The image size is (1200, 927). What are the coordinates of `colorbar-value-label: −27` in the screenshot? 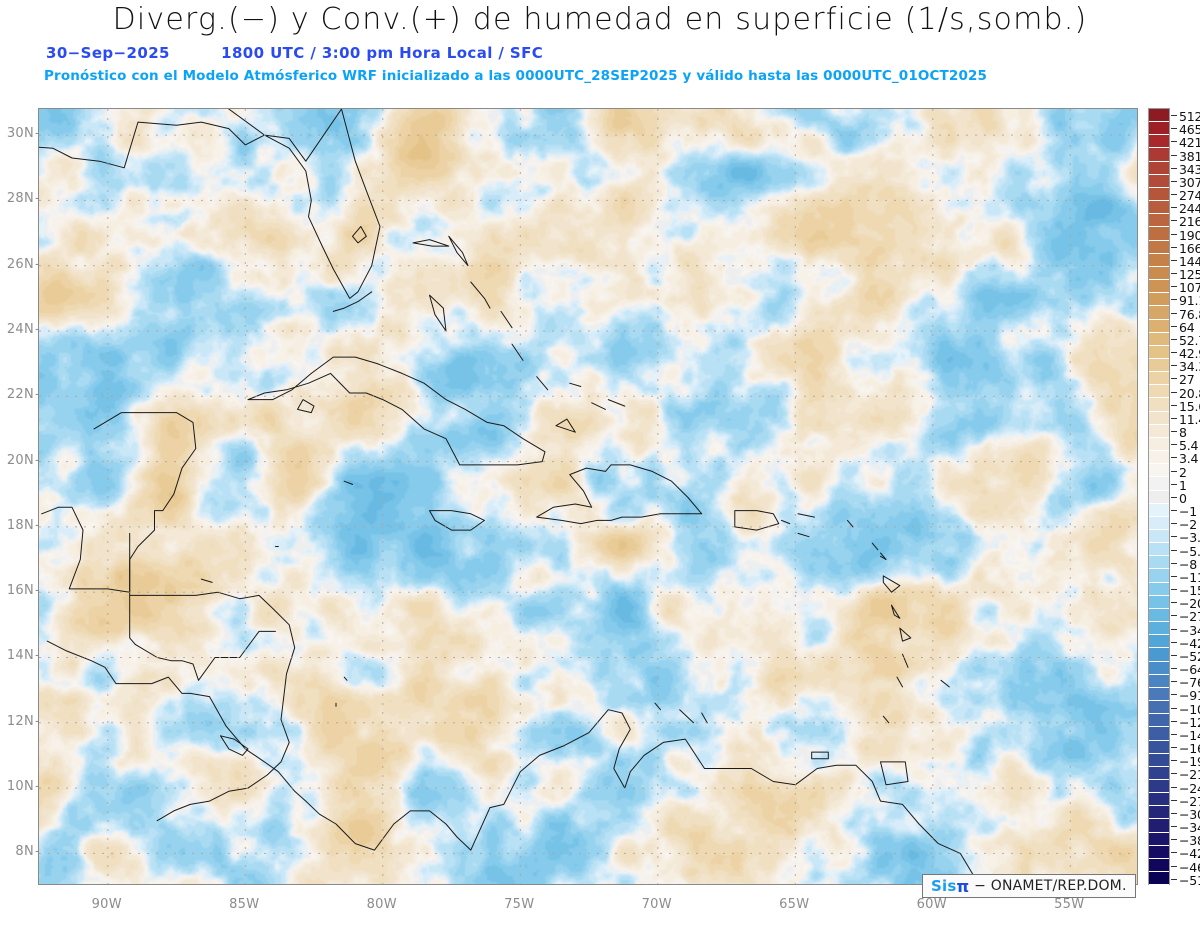 It's located at (1189, 617).